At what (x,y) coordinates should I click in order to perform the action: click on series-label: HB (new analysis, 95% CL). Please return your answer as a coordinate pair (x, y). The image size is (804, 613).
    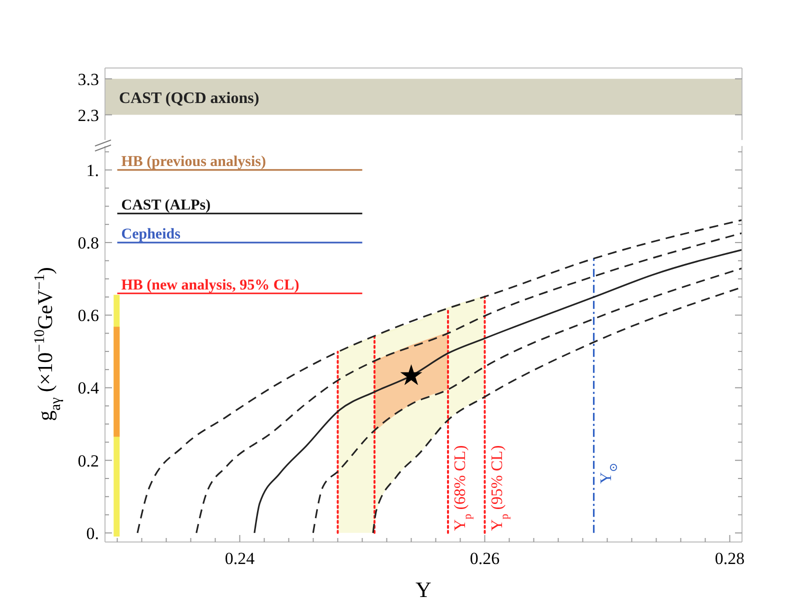
    Looking at the image, I should click on (210, 285).